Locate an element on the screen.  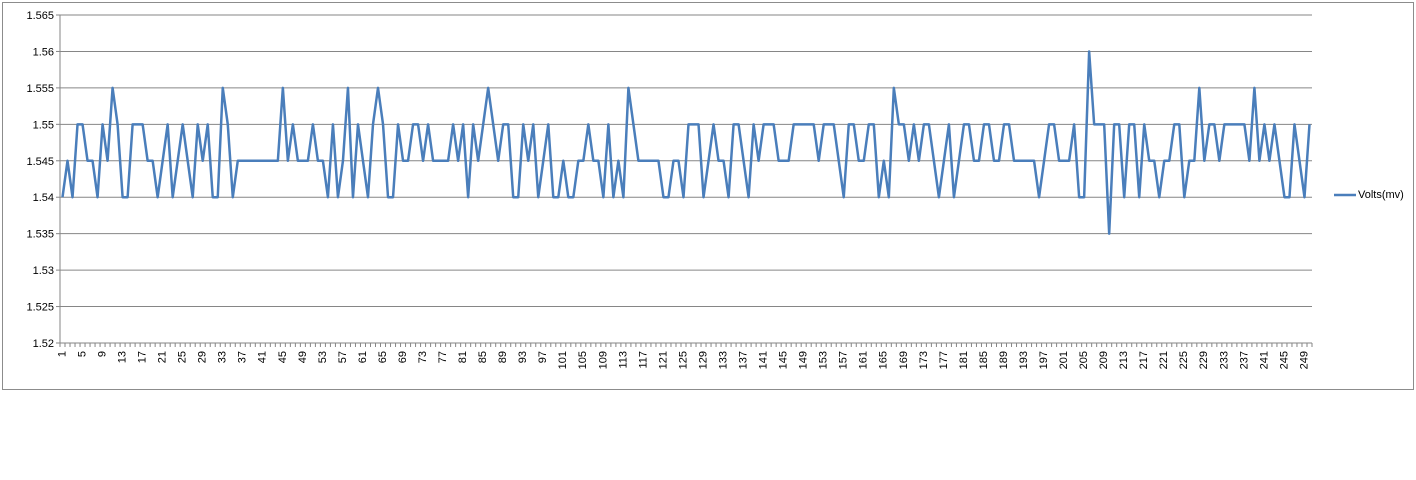
x-tick-label: 5 is located at coordinates (82, 354).